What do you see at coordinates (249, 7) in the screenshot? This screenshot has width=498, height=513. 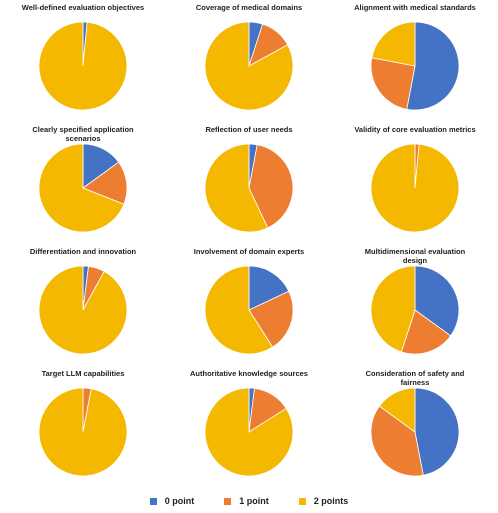 I see `chart-title: Coverage of medical domains` at bounding box center [249, 7].